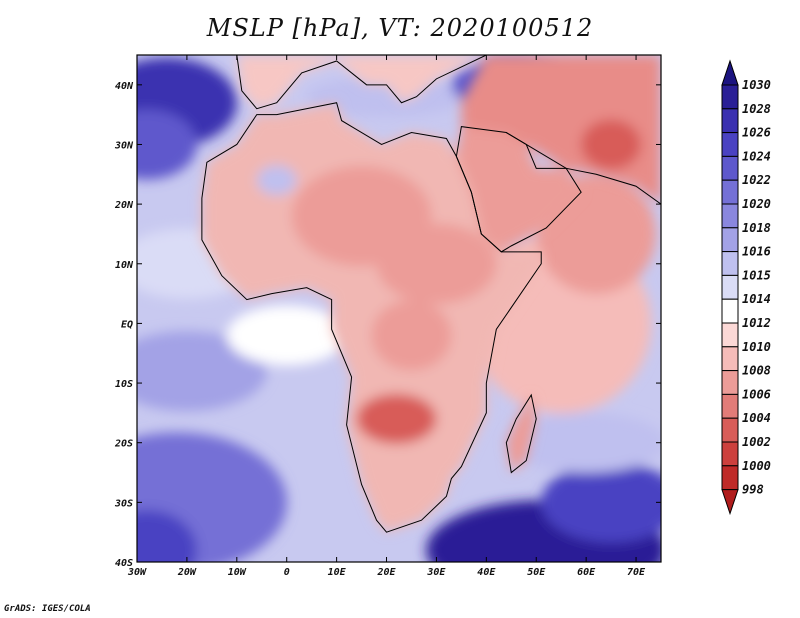  I want to click on colorbar-top-triangle, so click(730, 72).